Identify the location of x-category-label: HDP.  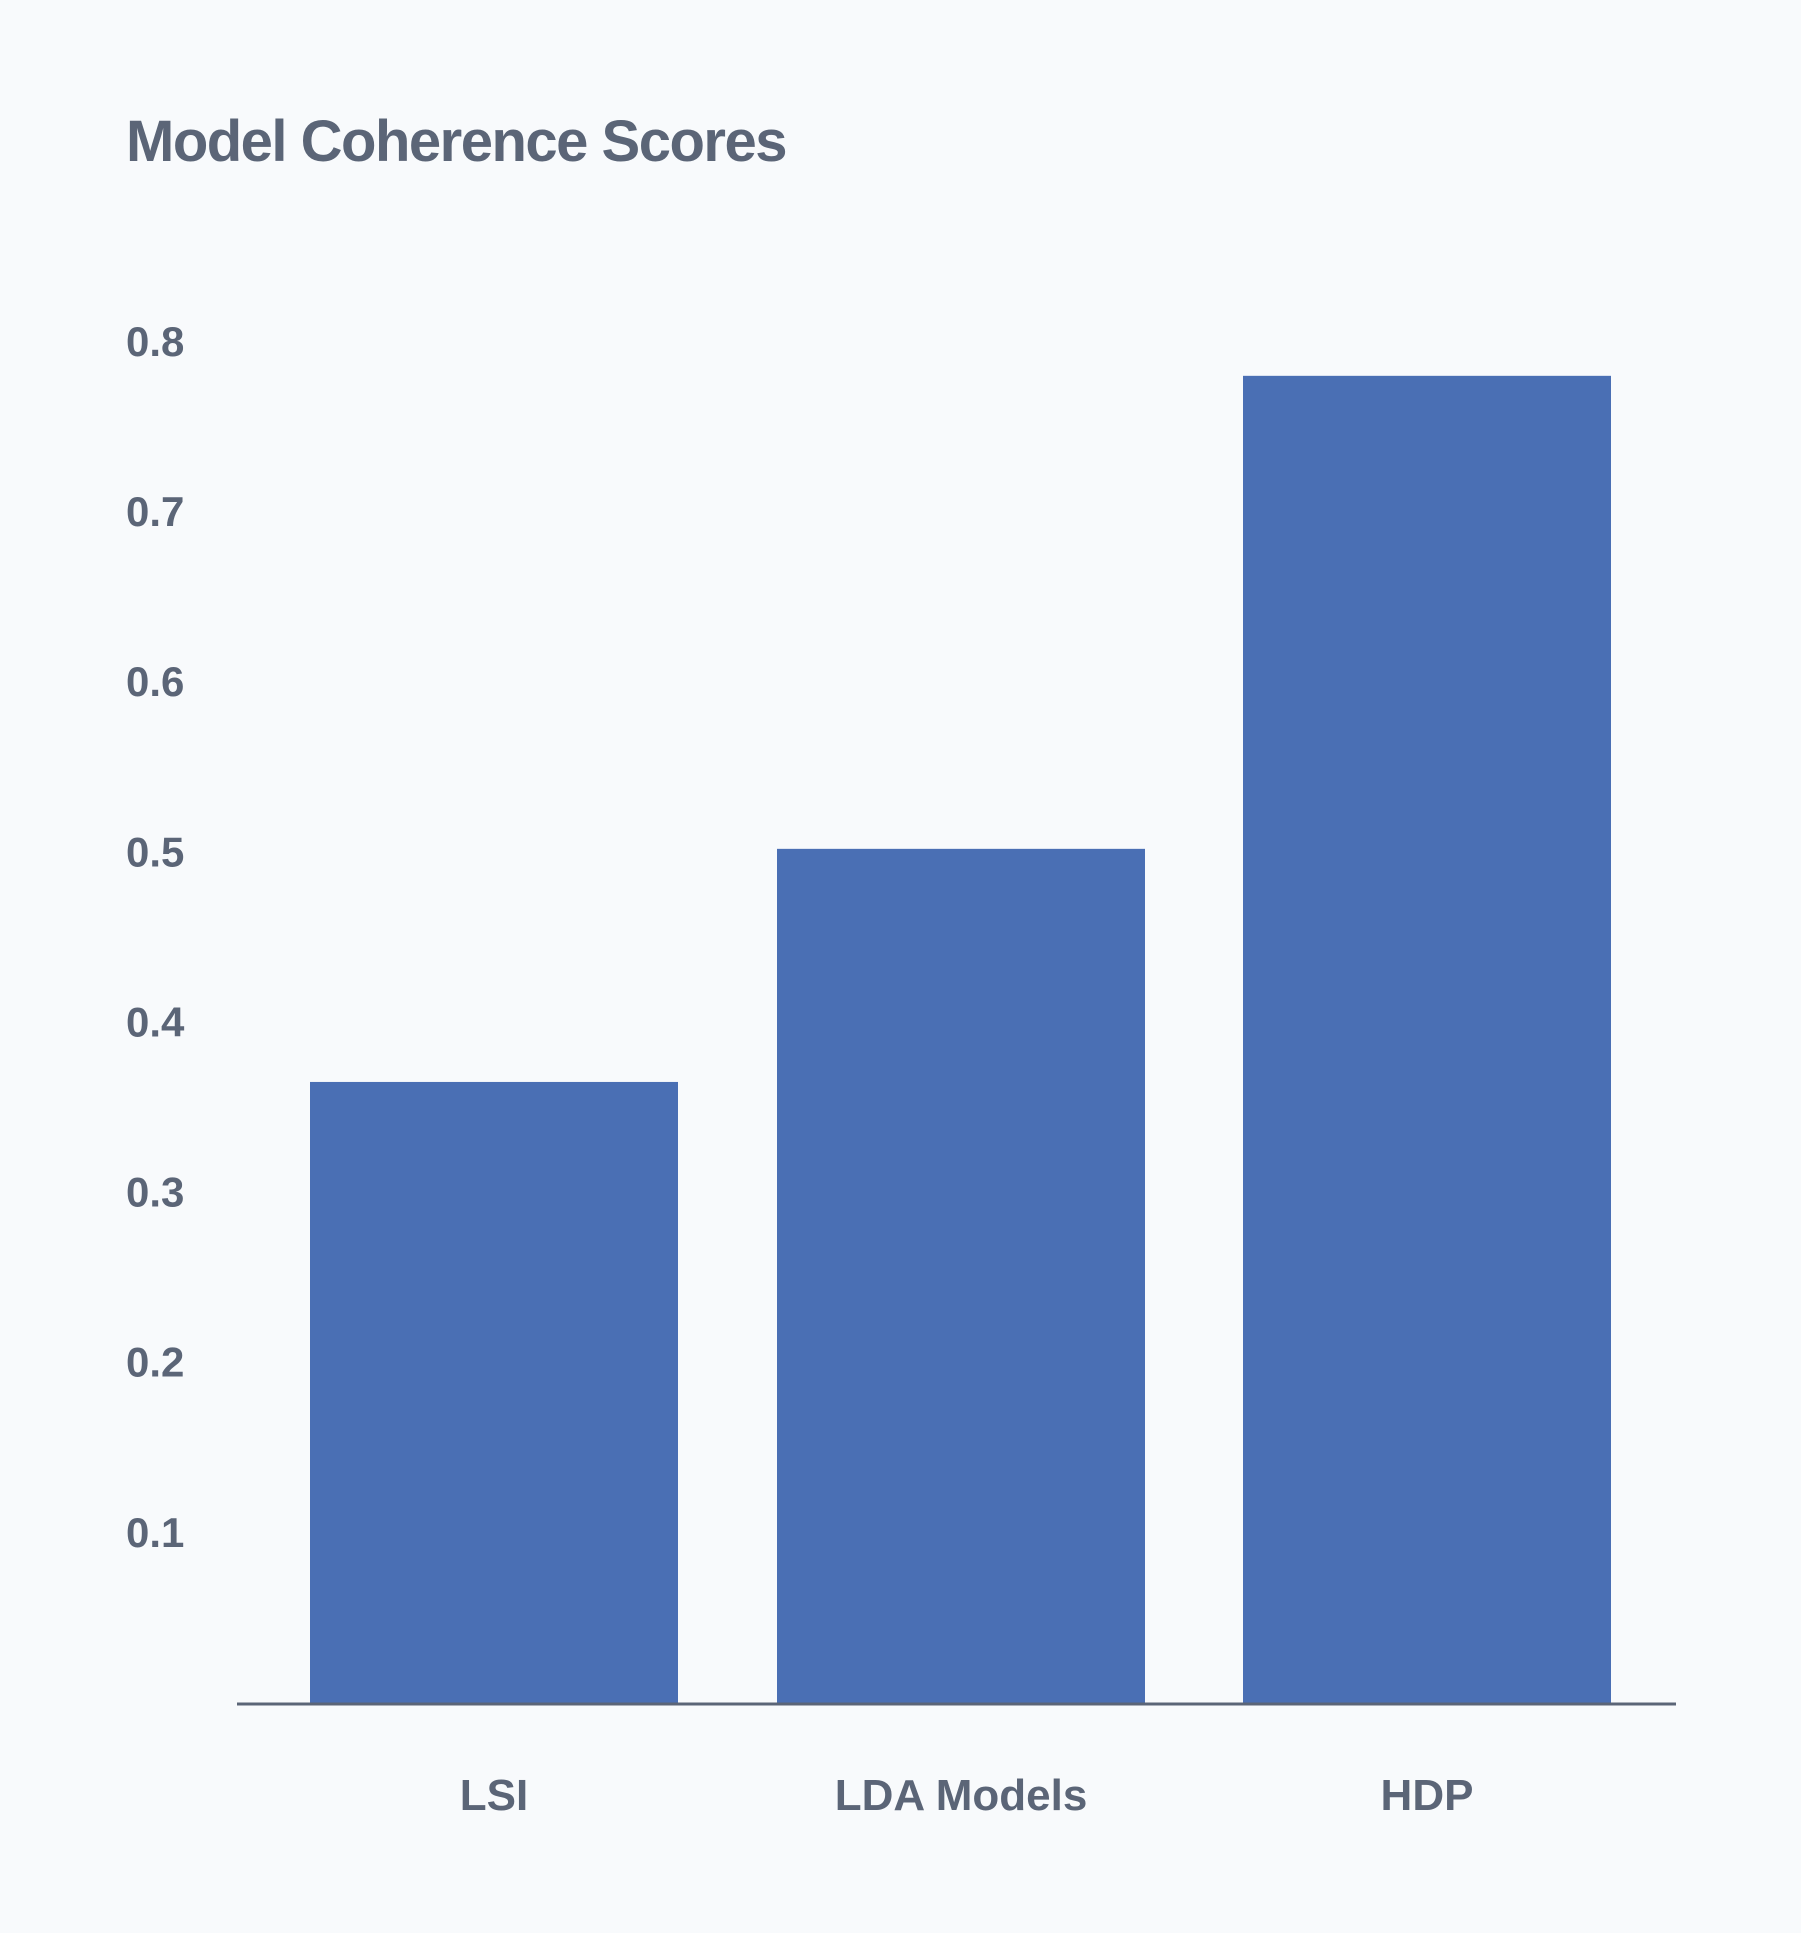
(1427, 1795).